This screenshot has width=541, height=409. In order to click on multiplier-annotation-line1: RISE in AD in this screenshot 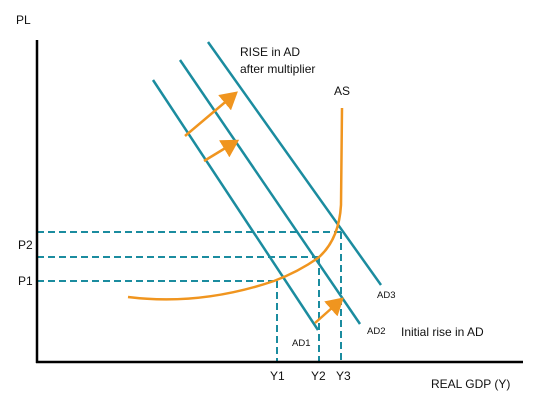, I will do `click(270, 52)`.